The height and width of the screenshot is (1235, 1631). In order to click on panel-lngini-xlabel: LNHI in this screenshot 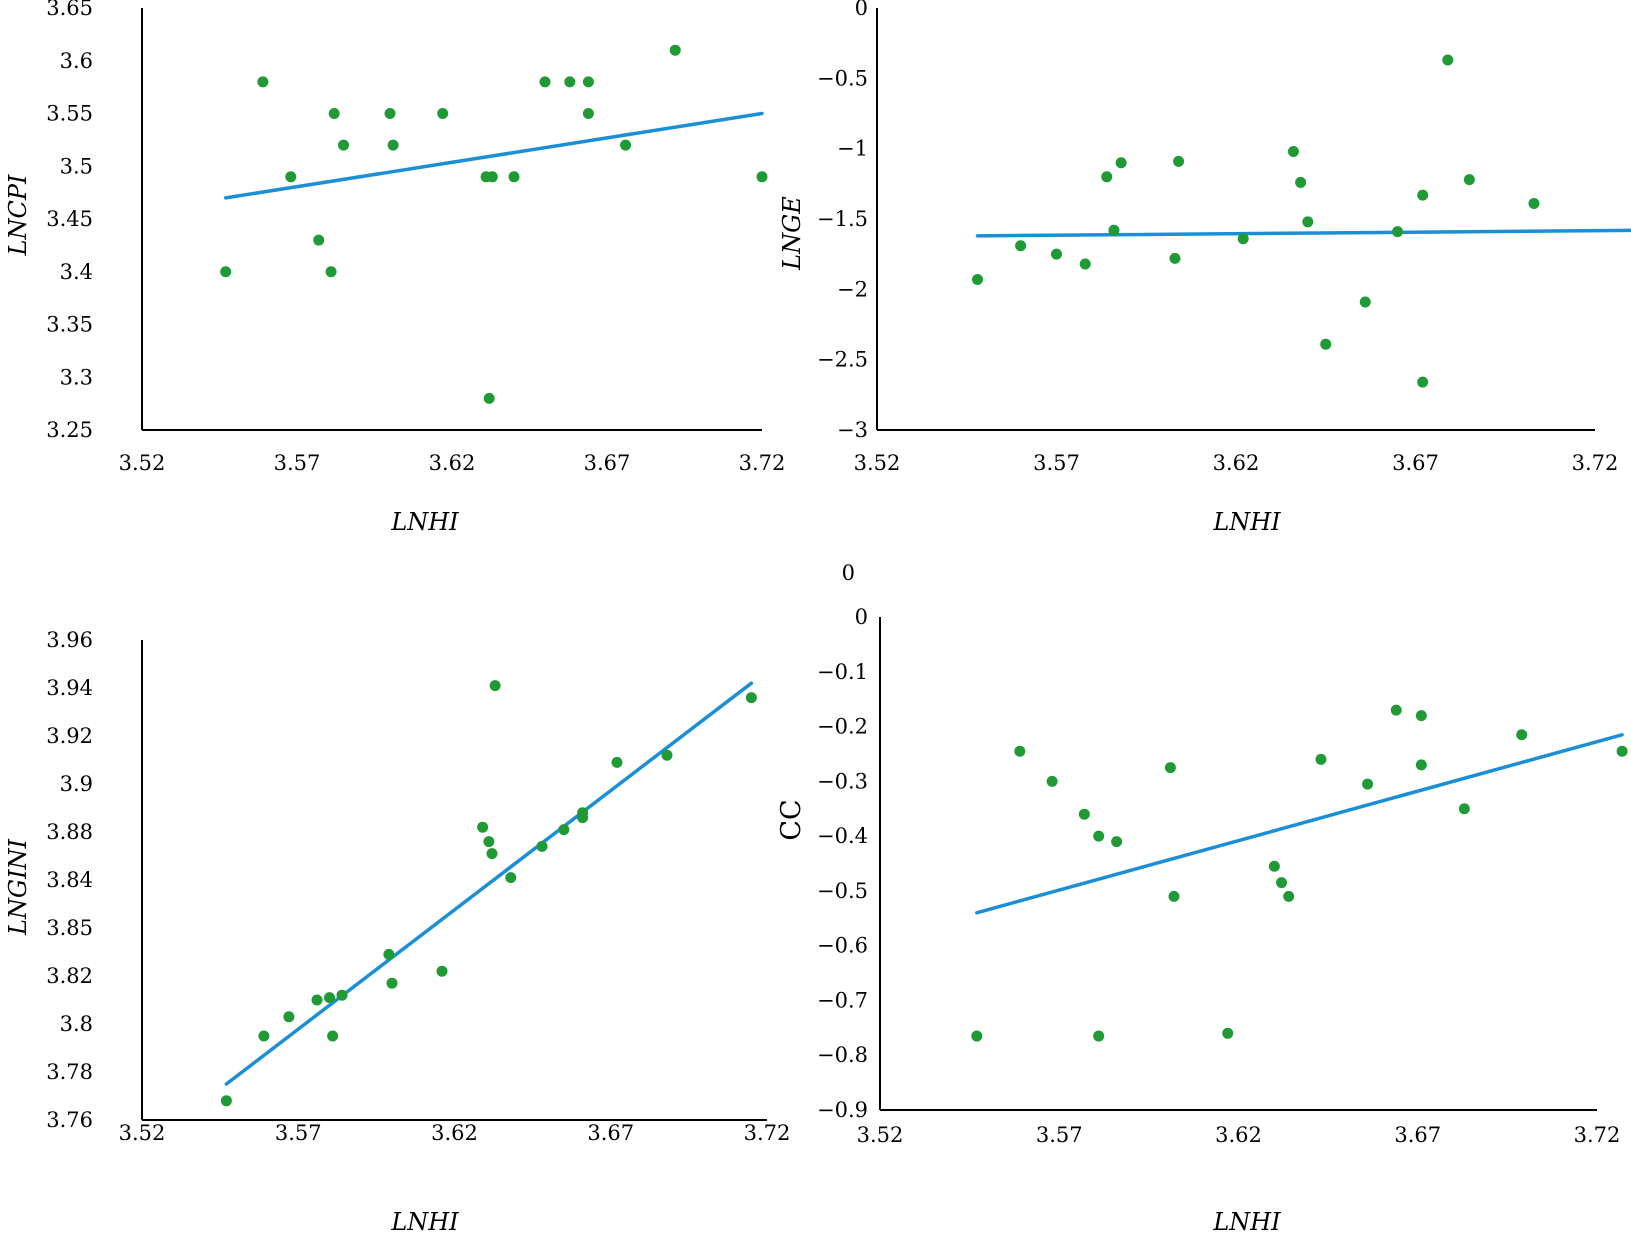, I will do `click(424, 1221)`.